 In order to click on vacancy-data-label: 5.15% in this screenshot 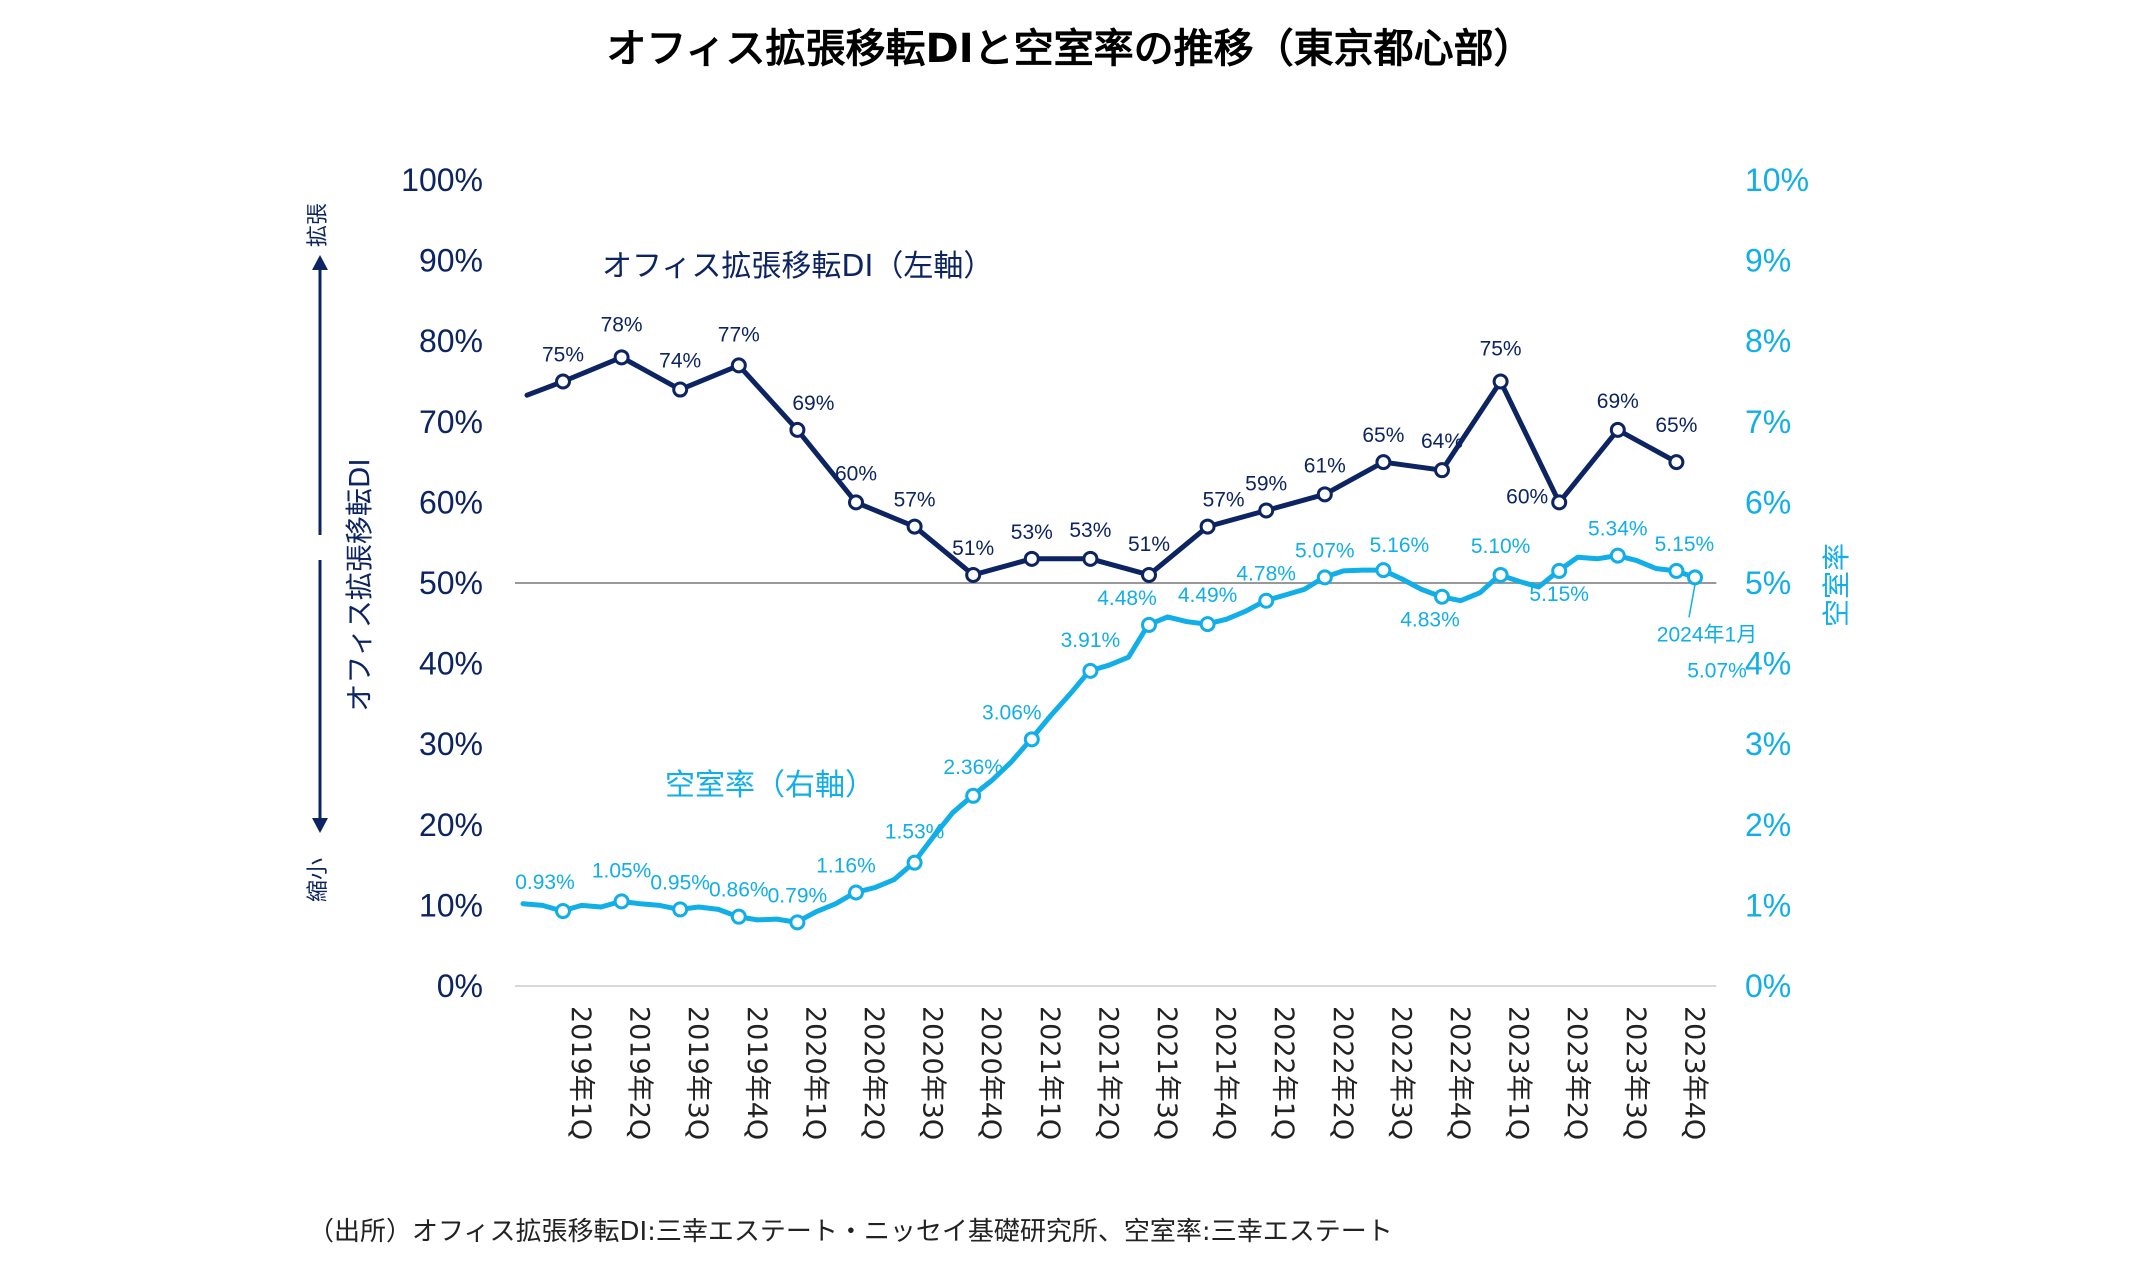, I will do `click(1685, 544)`.